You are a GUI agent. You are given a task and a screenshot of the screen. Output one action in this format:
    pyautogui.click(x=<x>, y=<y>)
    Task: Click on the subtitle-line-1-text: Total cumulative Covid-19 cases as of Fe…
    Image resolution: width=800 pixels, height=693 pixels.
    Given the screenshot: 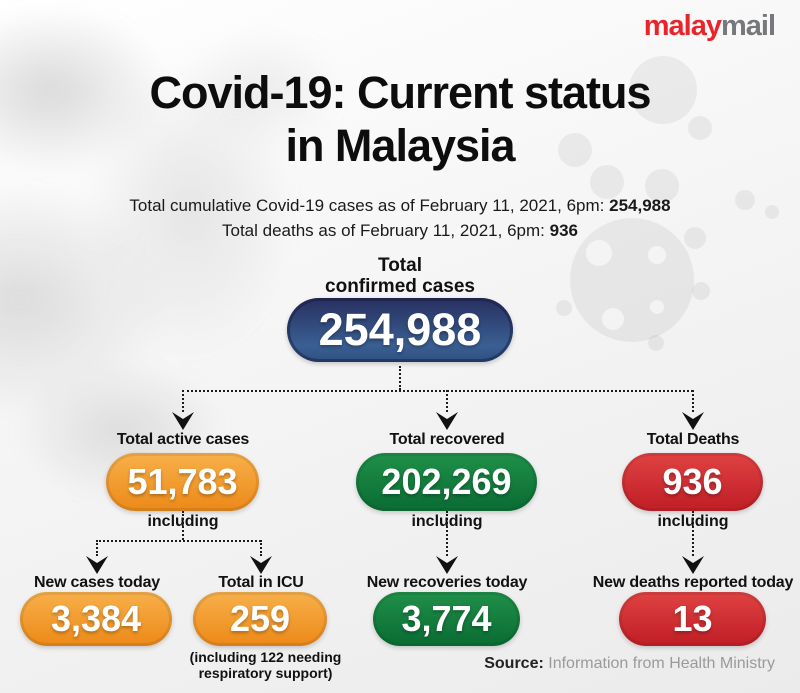 What is the action you would take?
    pyautogui.click(x=369, y=205)
    